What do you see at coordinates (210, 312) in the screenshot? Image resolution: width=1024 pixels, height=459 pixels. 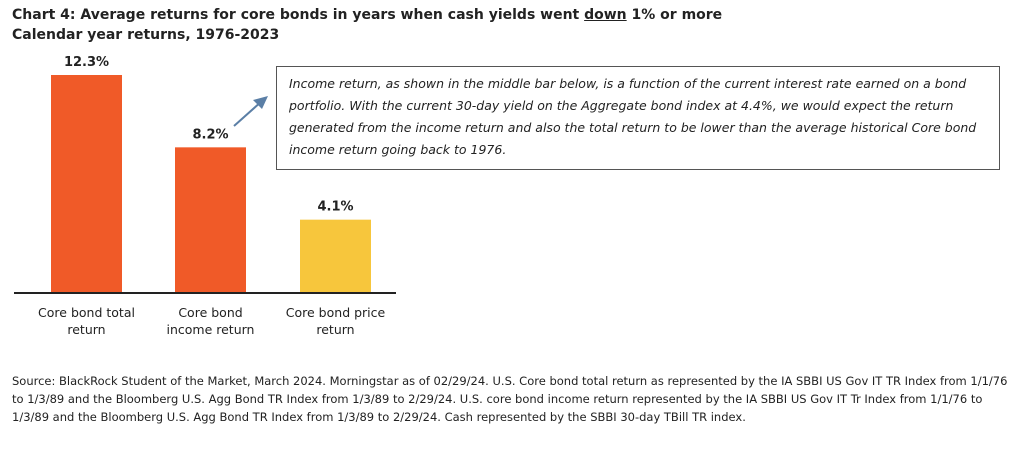 I see `category-label-line: Core bond` at bounding box center [210, 312].